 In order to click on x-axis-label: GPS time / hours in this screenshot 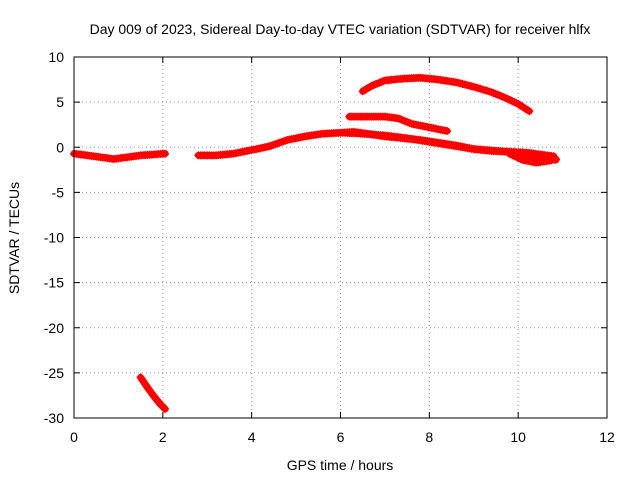, I will do `click(340, 465)`.